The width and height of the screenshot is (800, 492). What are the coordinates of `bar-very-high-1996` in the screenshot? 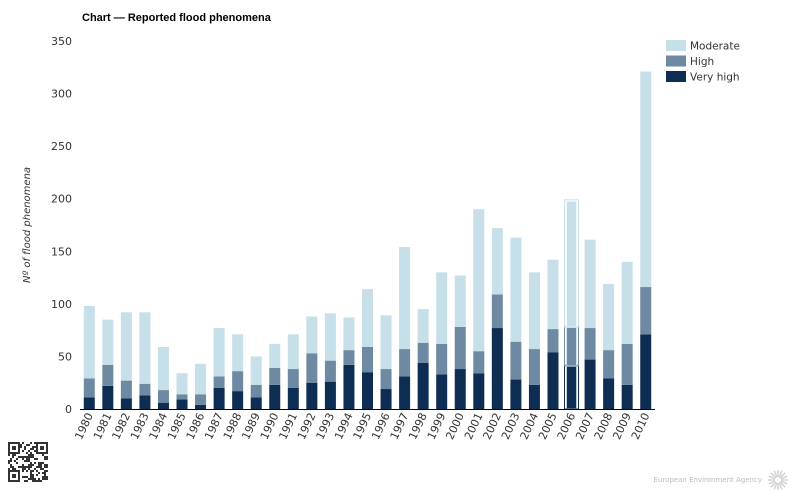 It's located at (386, 399).